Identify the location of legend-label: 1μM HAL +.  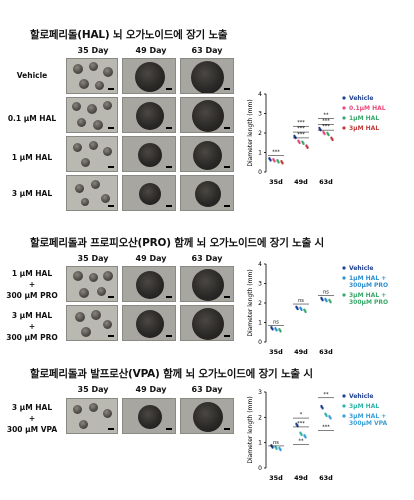
(367, 278).